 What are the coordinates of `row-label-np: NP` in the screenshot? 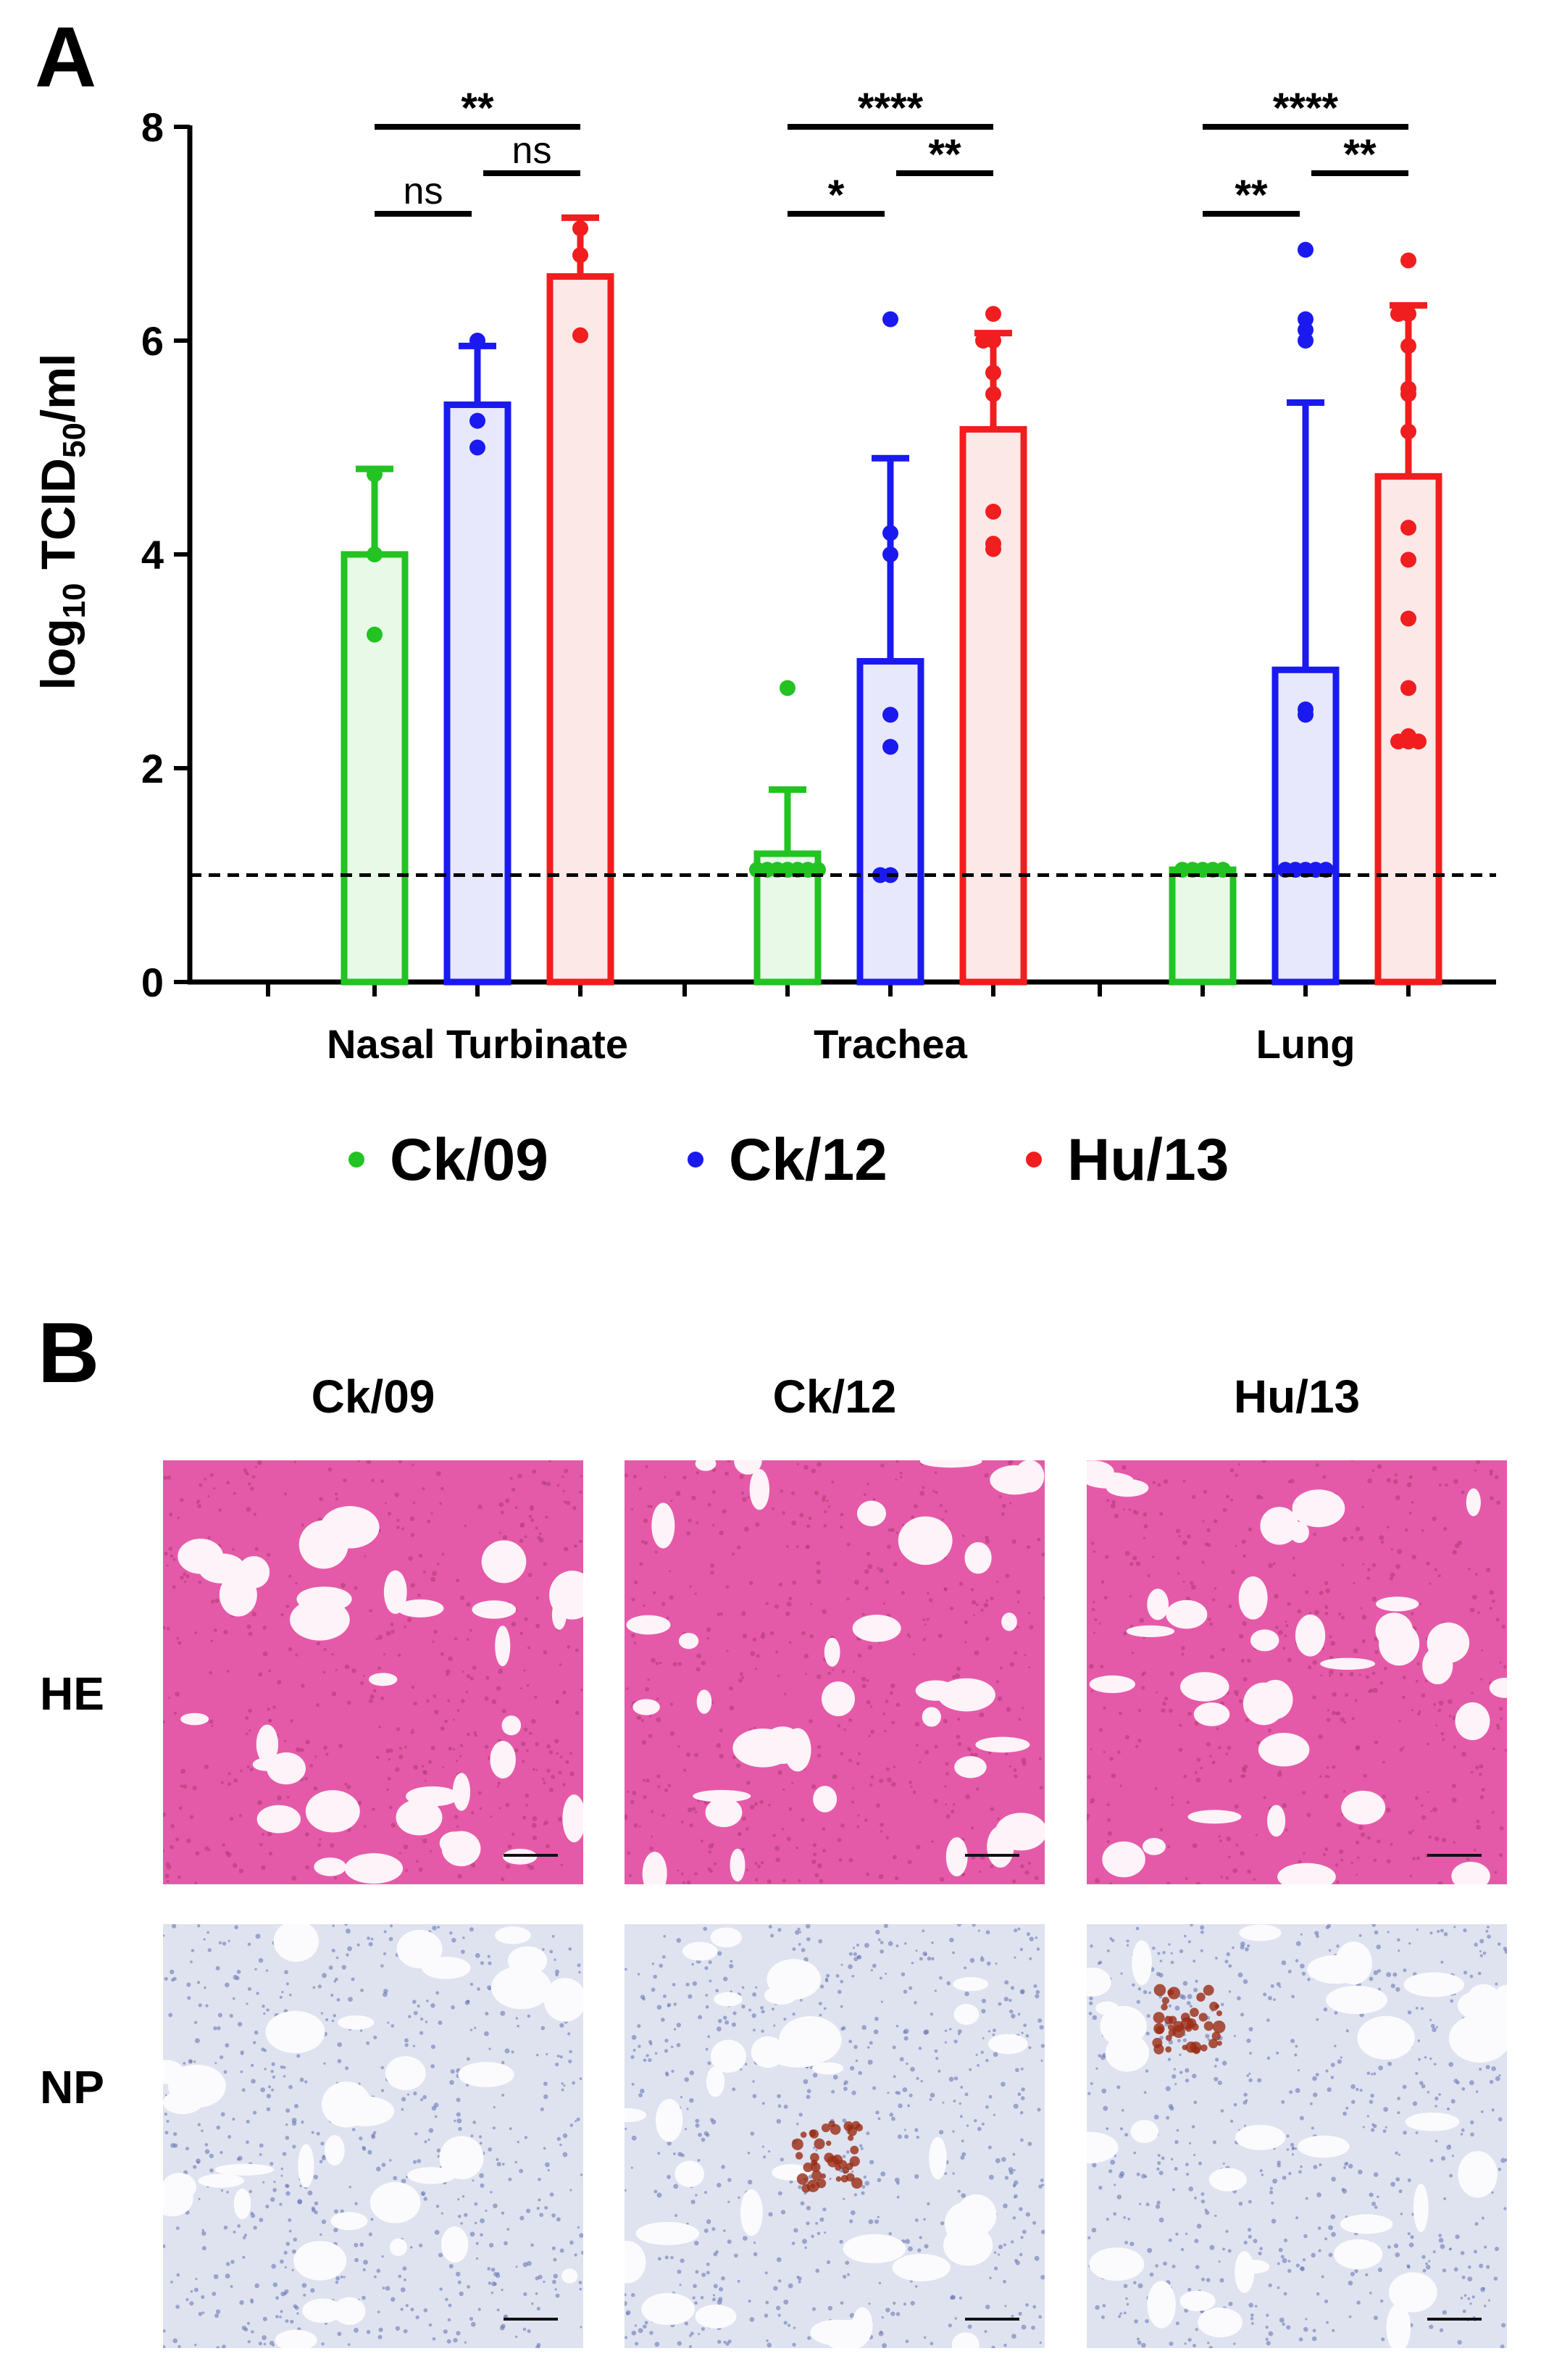 It's located at (72, 2087).